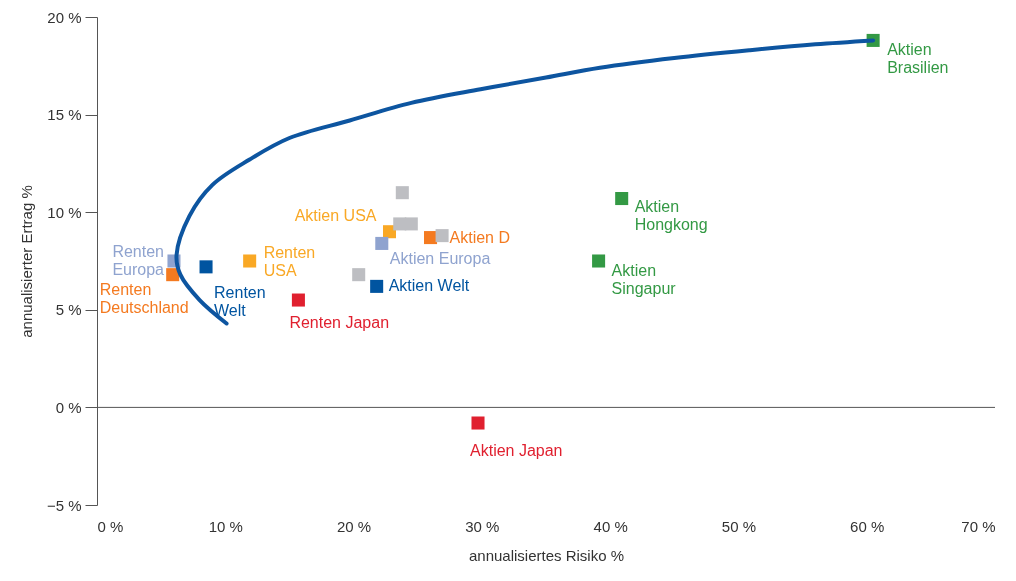 This screenshot has width=1016, height=581. What do you see at coordinates (64, 212) in the screenshot?
I see `y-tick-label: 10 %` at bounding box center [64, 212].